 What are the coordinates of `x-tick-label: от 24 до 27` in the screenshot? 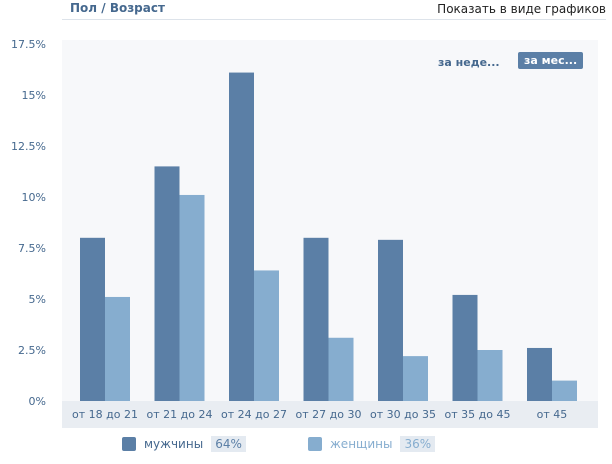 It's located at (254, 414).